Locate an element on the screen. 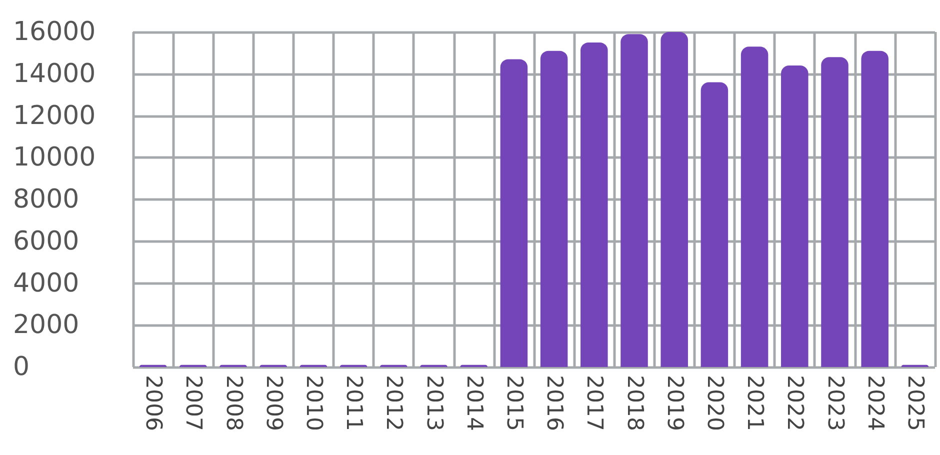 This screenshot has height=455, width=940. x-tick-label: 2009 is located at coordinates (273, 403).